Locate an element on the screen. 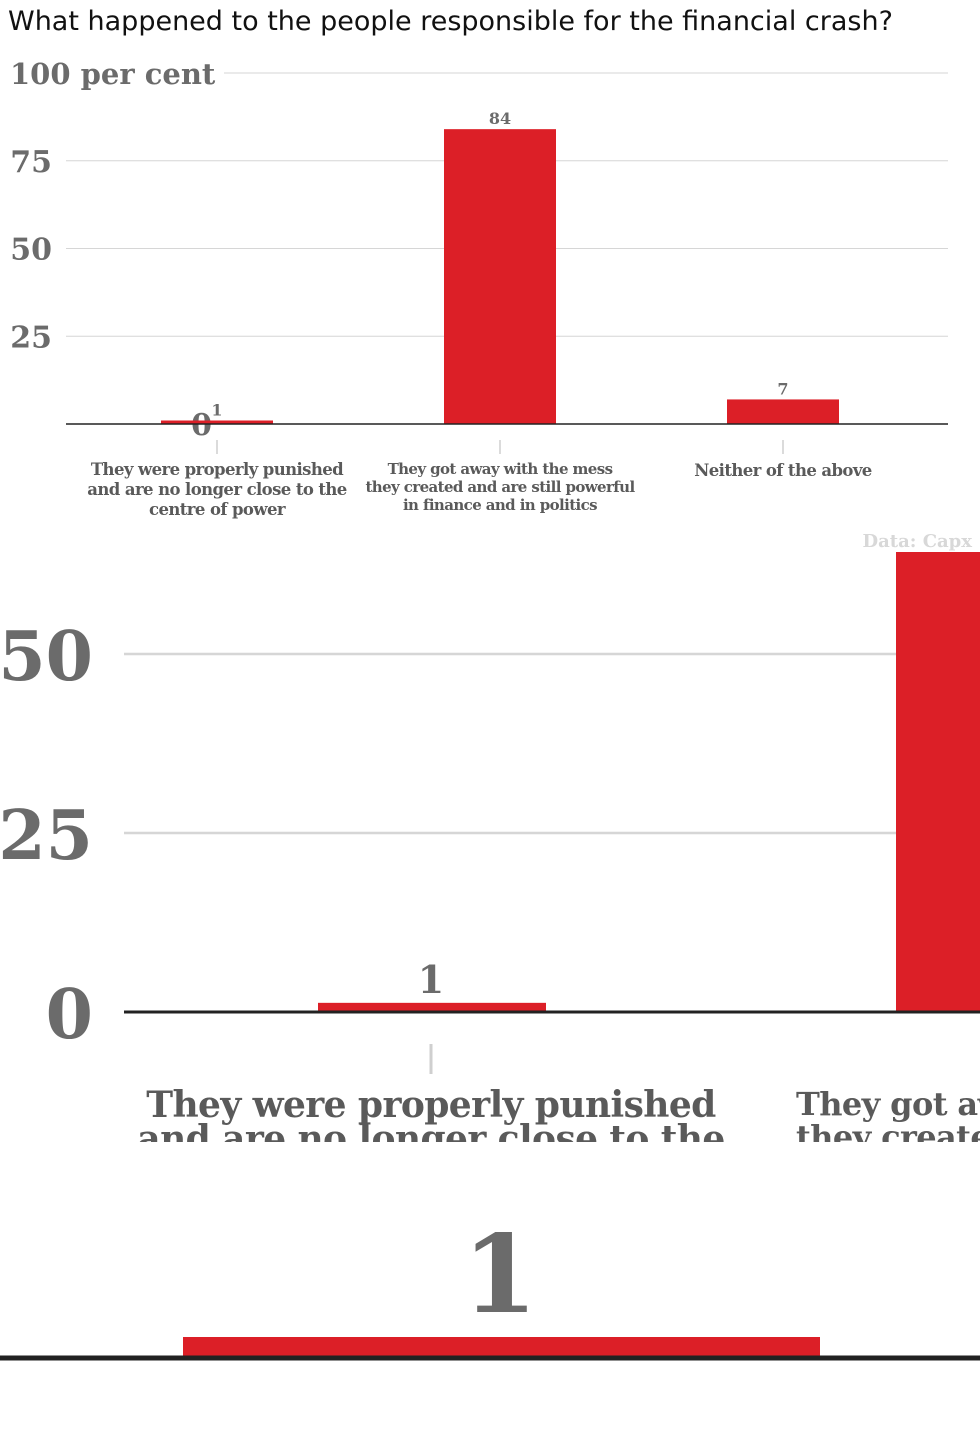  x-tick-label: in finance and in politics is located at coordinates (500, 505).